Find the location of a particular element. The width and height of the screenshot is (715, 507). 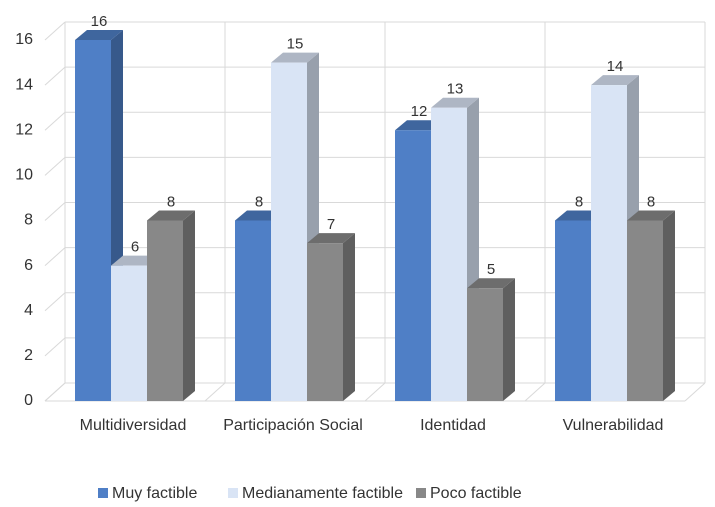

y-tick-label: 14 is located at coordinates (24, 84).